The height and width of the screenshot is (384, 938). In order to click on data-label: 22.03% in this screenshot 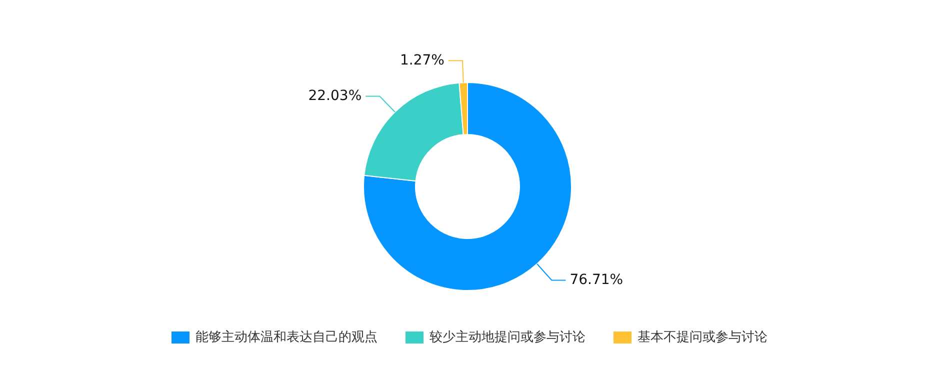, I will do `click(335, 96)`.